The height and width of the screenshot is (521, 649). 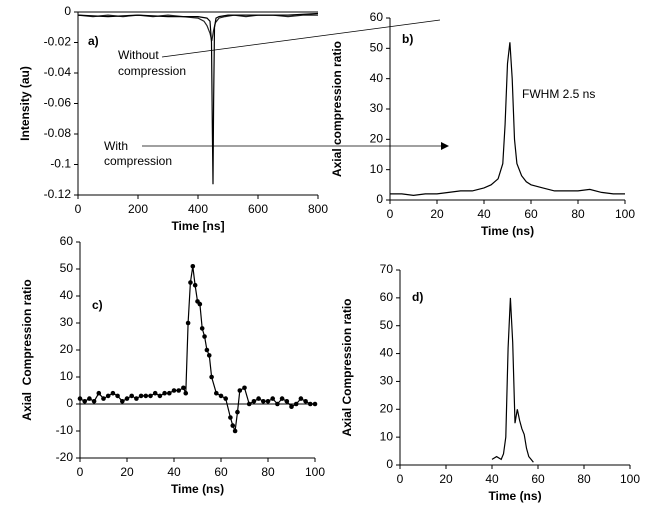 What do you see at coordinates (407, 39) in the screenshot?
I see `annotation: b)` at bounding box center [407, 39].